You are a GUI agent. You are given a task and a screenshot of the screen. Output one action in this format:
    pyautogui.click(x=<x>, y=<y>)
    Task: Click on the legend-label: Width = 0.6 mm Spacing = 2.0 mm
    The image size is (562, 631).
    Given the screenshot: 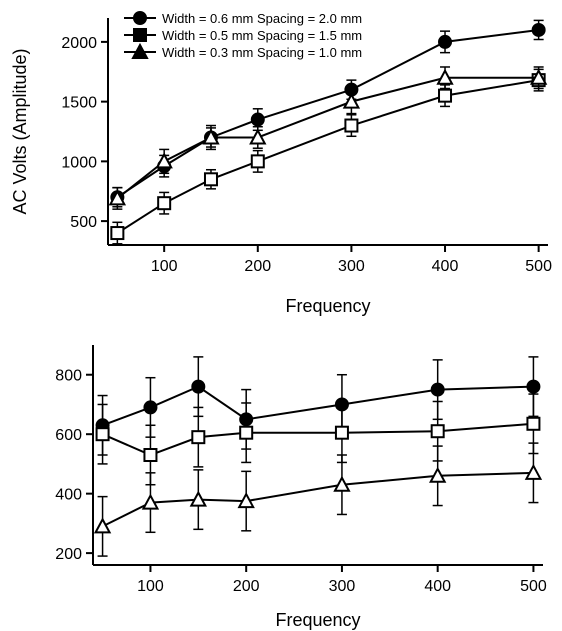 What is the action you would take?
    pyautogui.click(x=262, y=18)
    